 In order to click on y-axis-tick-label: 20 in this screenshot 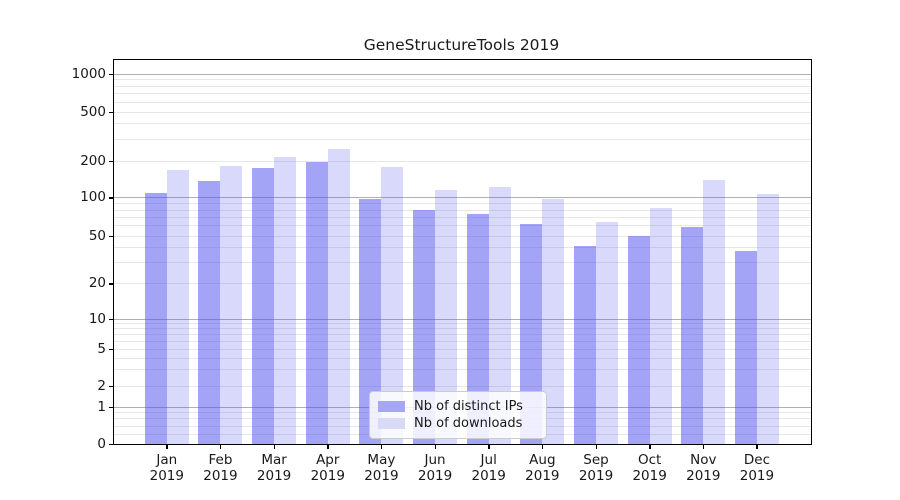, I will do `click(97, 283)`.